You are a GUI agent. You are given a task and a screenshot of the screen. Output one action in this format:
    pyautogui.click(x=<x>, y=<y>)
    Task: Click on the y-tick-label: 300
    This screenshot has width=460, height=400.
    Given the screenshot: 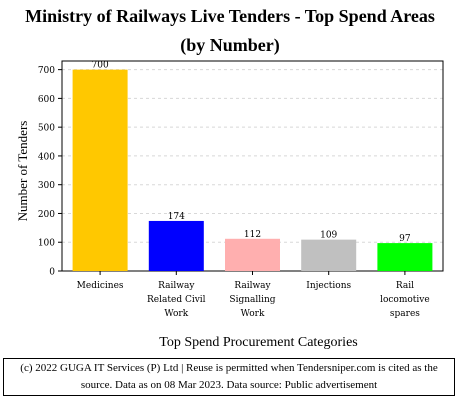 What is the action you would take?
    pyautogui.click(x=46, y=186)
    